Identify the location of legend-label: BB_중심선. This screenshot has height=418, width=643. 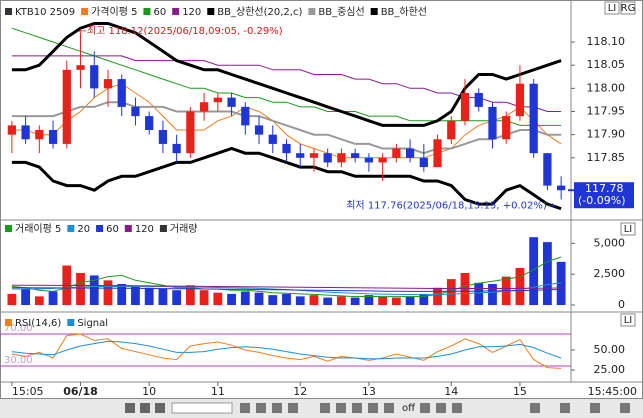
(341, 12).